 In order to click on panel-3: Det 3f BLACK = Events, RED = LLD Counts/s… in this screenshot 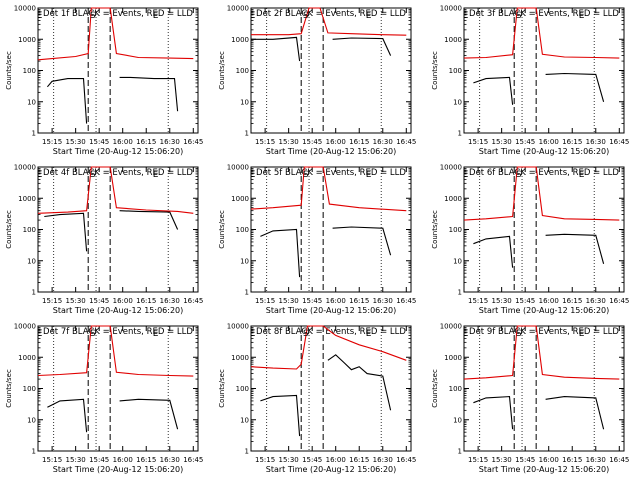, I will do `click(530, 81)`.